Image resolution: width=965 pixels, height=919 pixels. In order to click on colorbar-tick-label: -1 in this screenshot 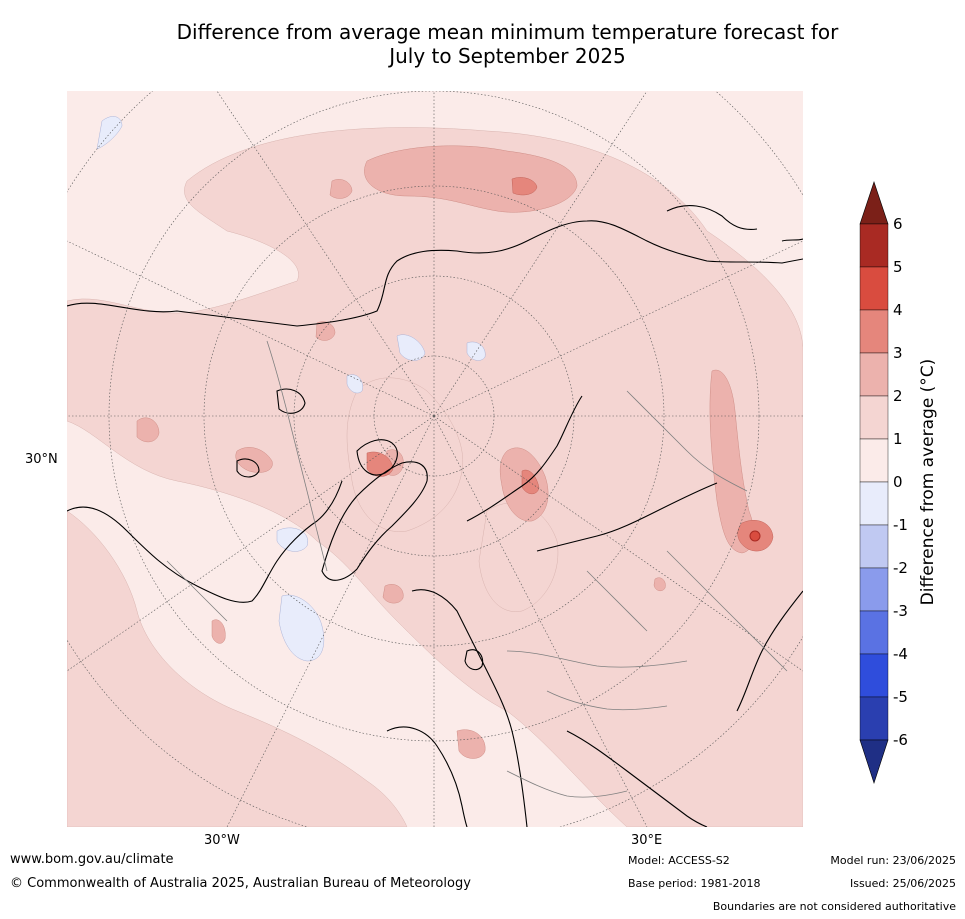, I will do `click(900, 525)`.